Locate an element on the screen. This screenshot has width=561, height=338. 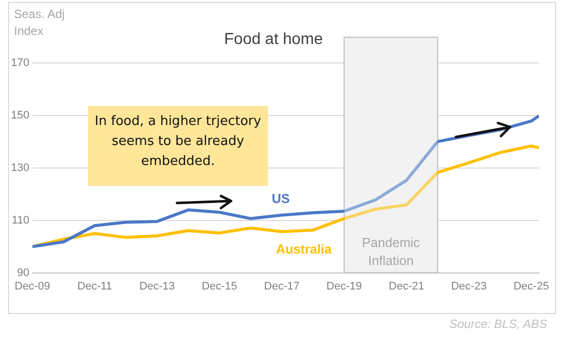
y-tick-label: 170 is located at coordinates (20, 63).